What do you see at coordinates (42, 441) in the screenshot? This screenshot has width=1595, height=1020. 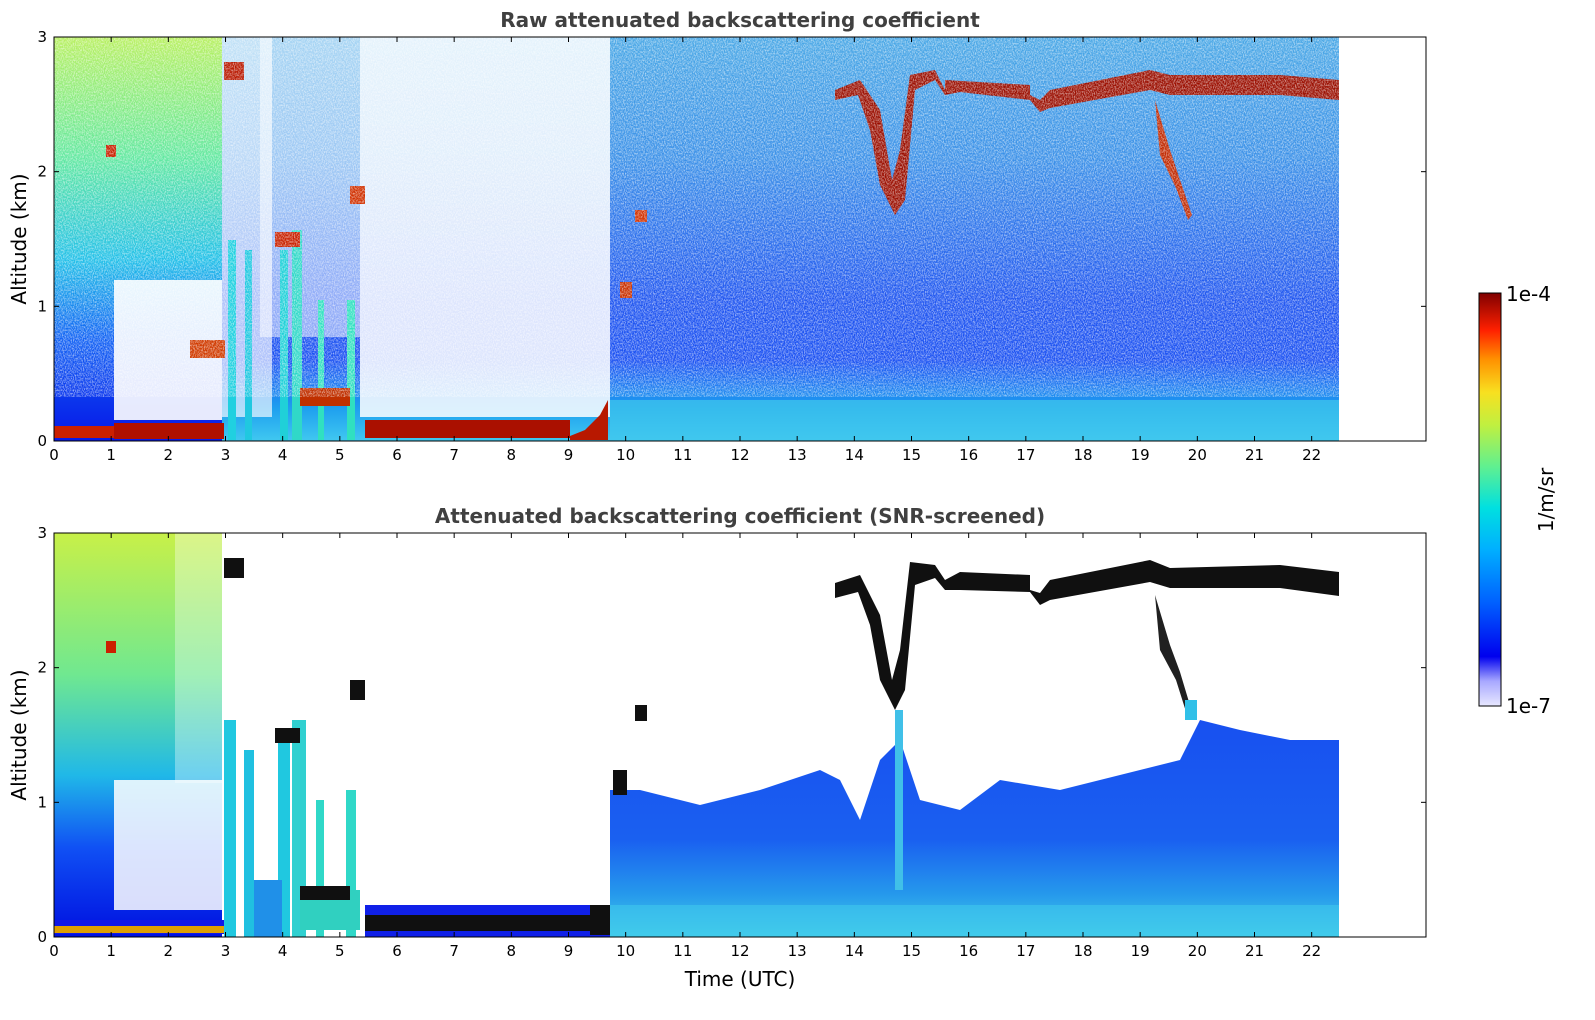 I see `panel1-y-tick-label: 0` at bounding box center [42, 441].